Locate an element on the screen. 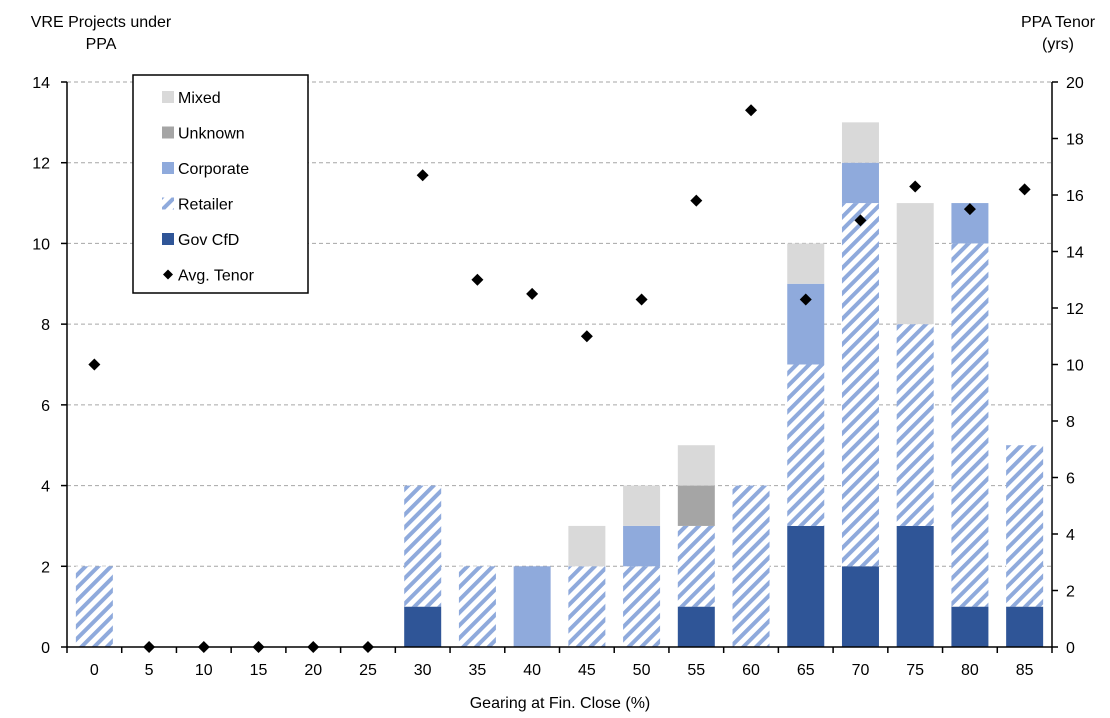  left-tick-label-2: 2 is located at coordinates (45, 567).